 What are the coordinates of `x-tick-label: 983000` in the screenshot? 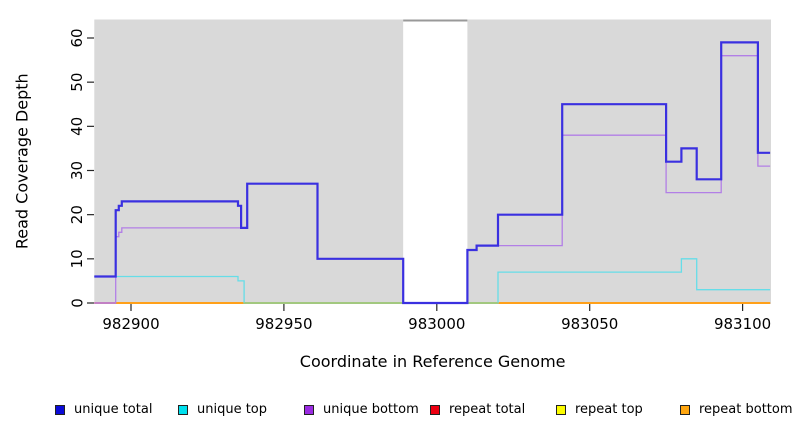 It's located at (436, 324).